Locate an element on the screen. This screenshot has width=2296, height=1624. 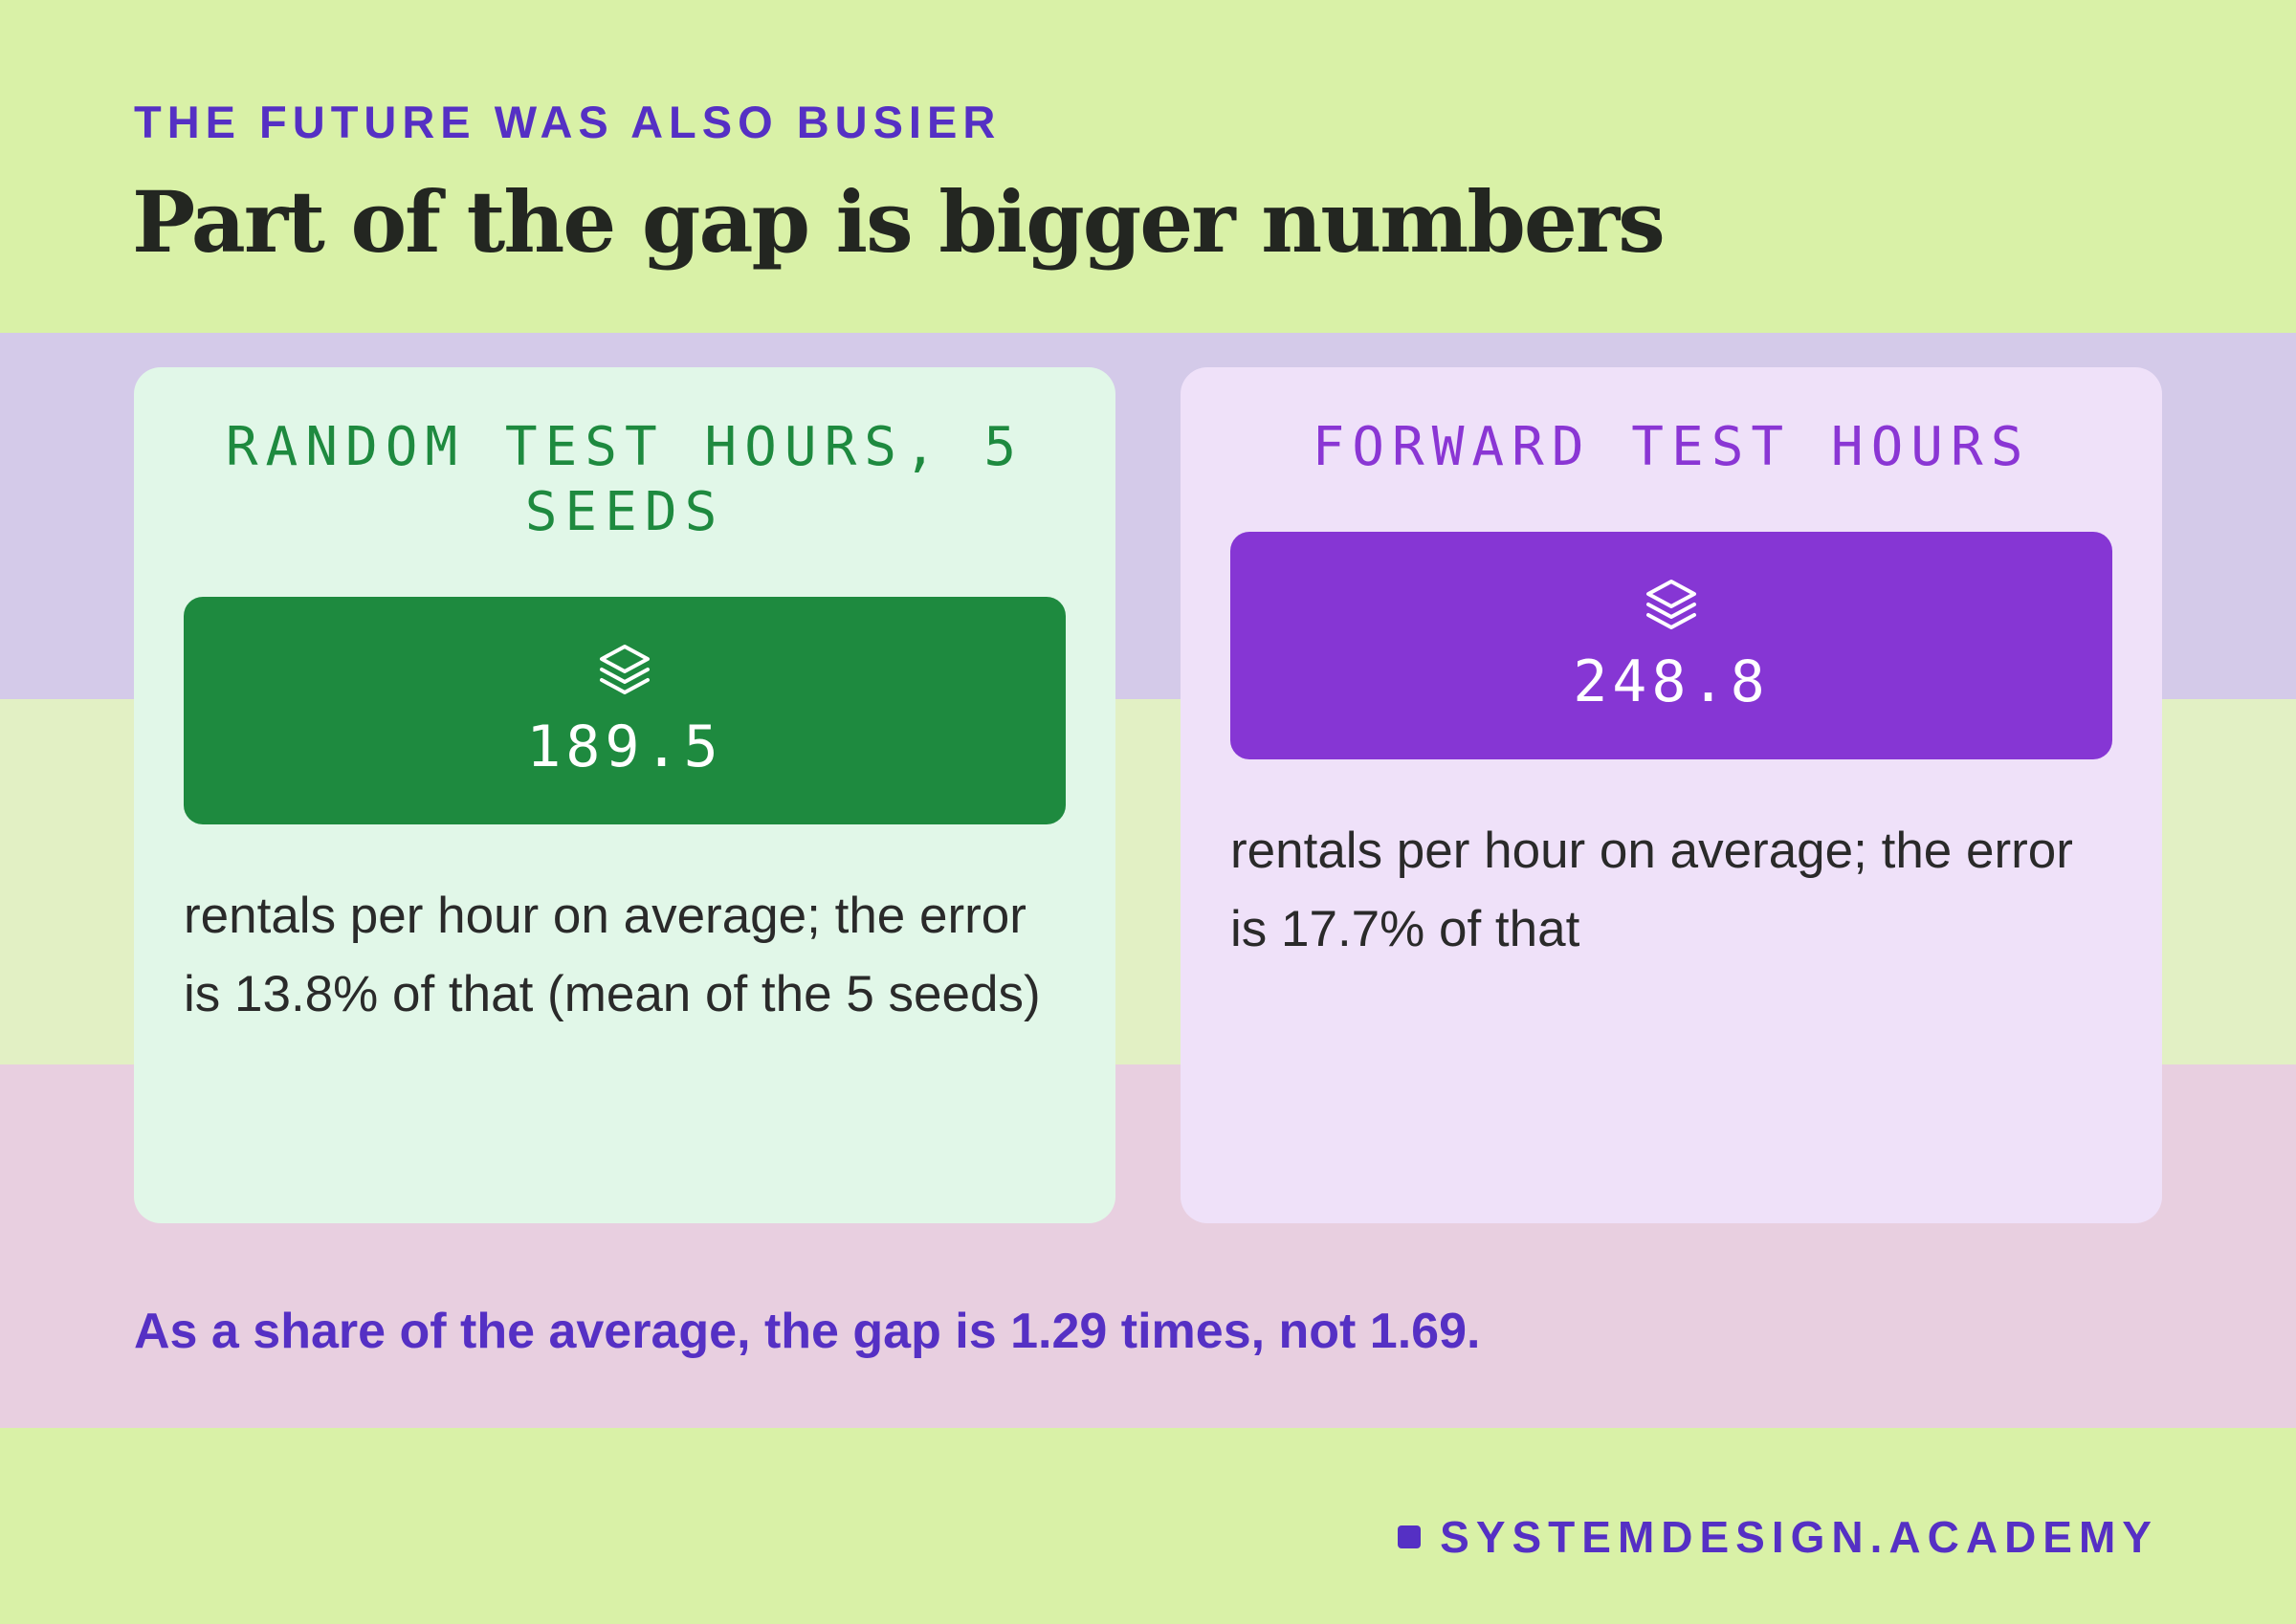
brand-label: SYSTEMDESIGN.ACADEMY is located at coordinates (1799, 1537).